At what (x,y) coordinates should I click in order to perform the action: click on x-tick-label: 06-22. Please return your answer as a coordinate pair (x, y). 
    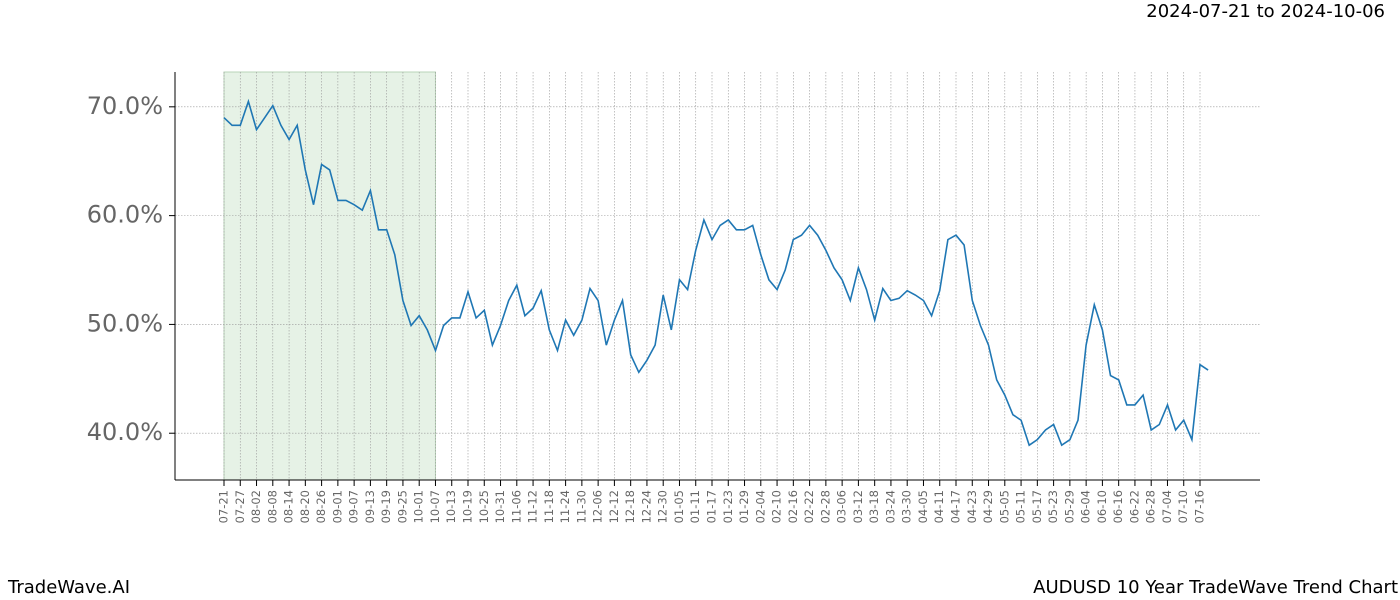
    Looking at the image, I should click on (1134, 506).